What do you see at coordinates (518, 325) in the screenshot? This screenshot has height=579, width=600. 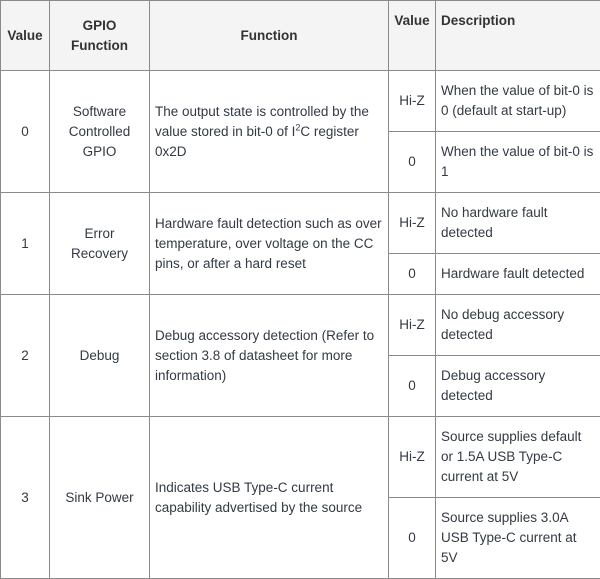 I see `state-description: No debug accessory detected` at bounding box center [518, 325].